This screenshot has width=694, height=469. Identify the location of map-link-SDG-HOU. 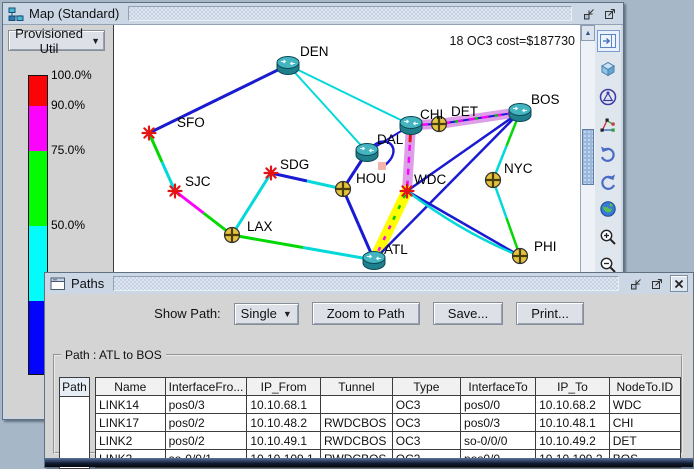
(307, 181).